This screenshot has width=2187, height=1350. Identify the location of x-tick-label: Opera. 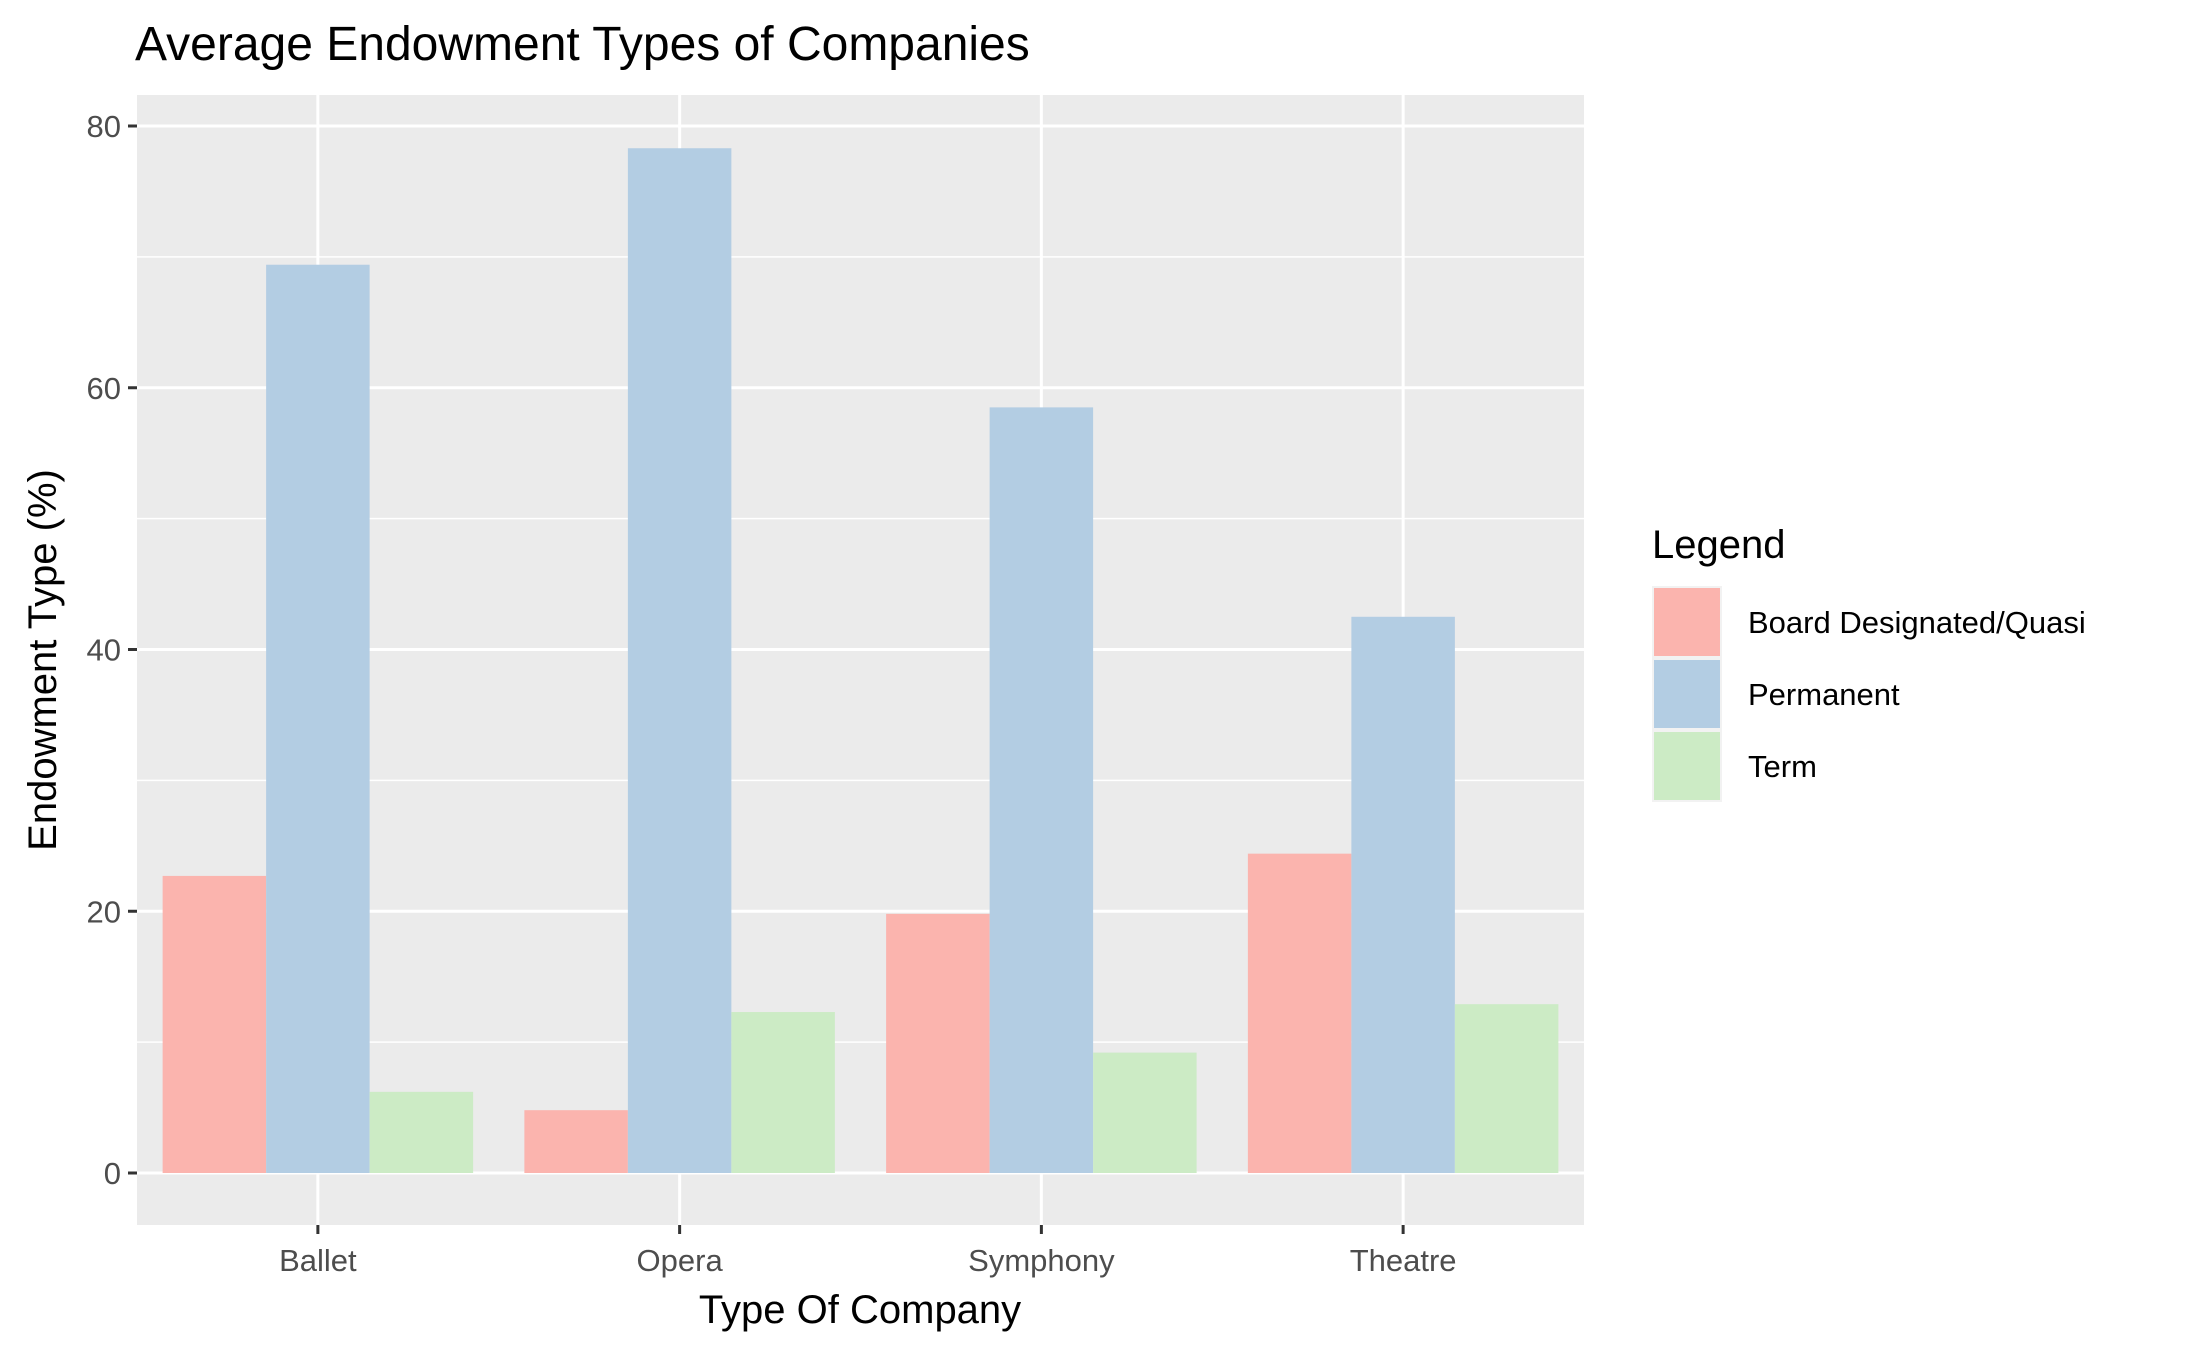
(680, 1260).